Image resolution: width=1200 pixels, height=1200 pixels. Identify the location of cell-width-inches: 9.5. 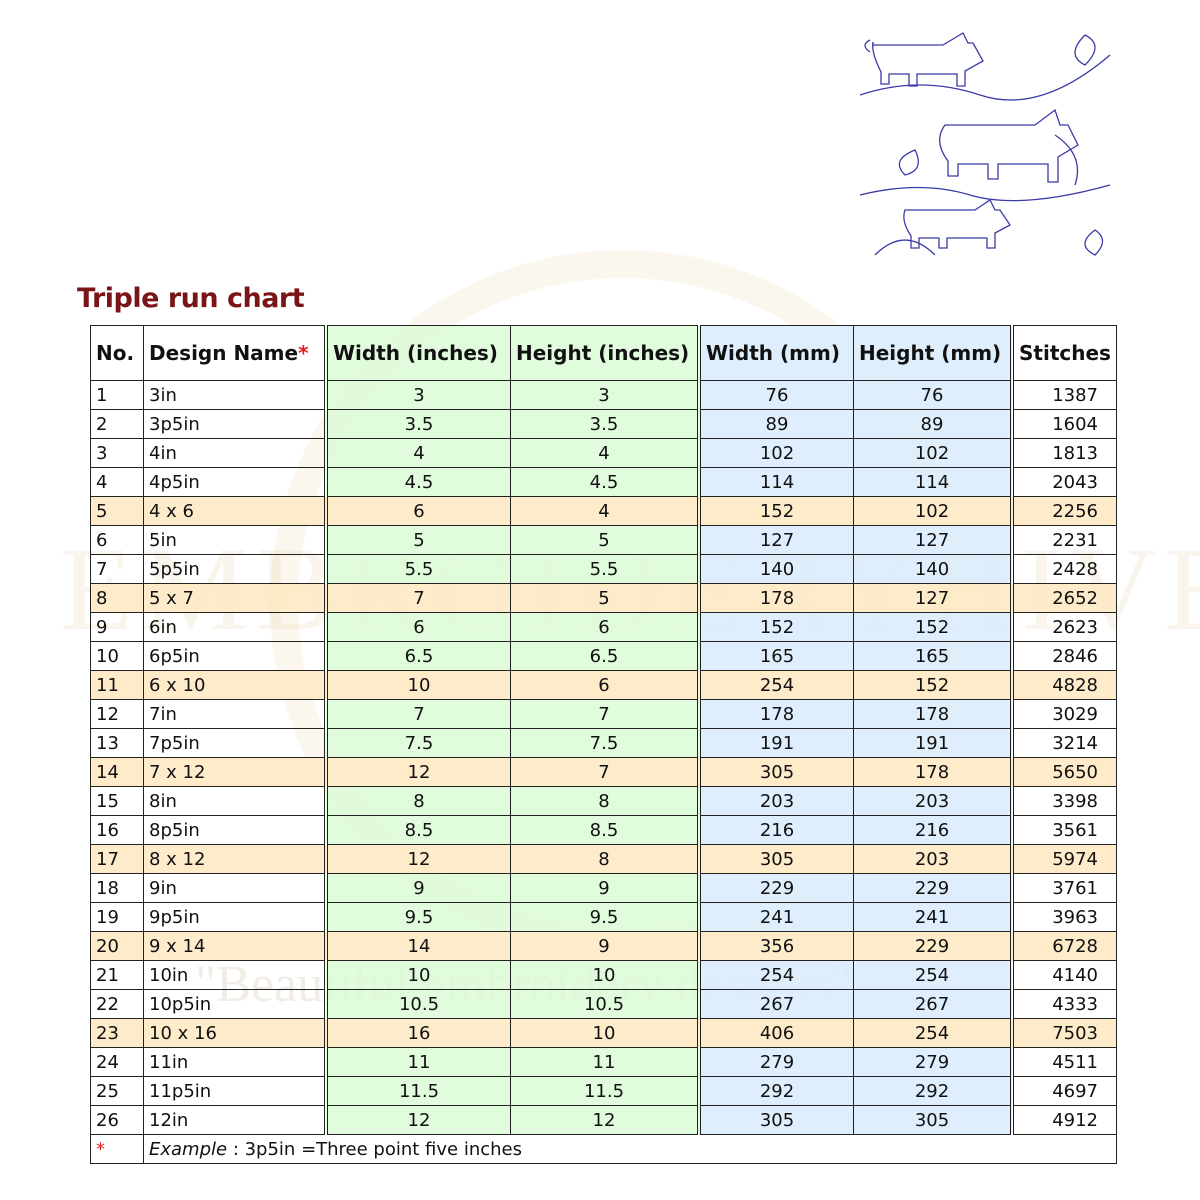
(417, 917).